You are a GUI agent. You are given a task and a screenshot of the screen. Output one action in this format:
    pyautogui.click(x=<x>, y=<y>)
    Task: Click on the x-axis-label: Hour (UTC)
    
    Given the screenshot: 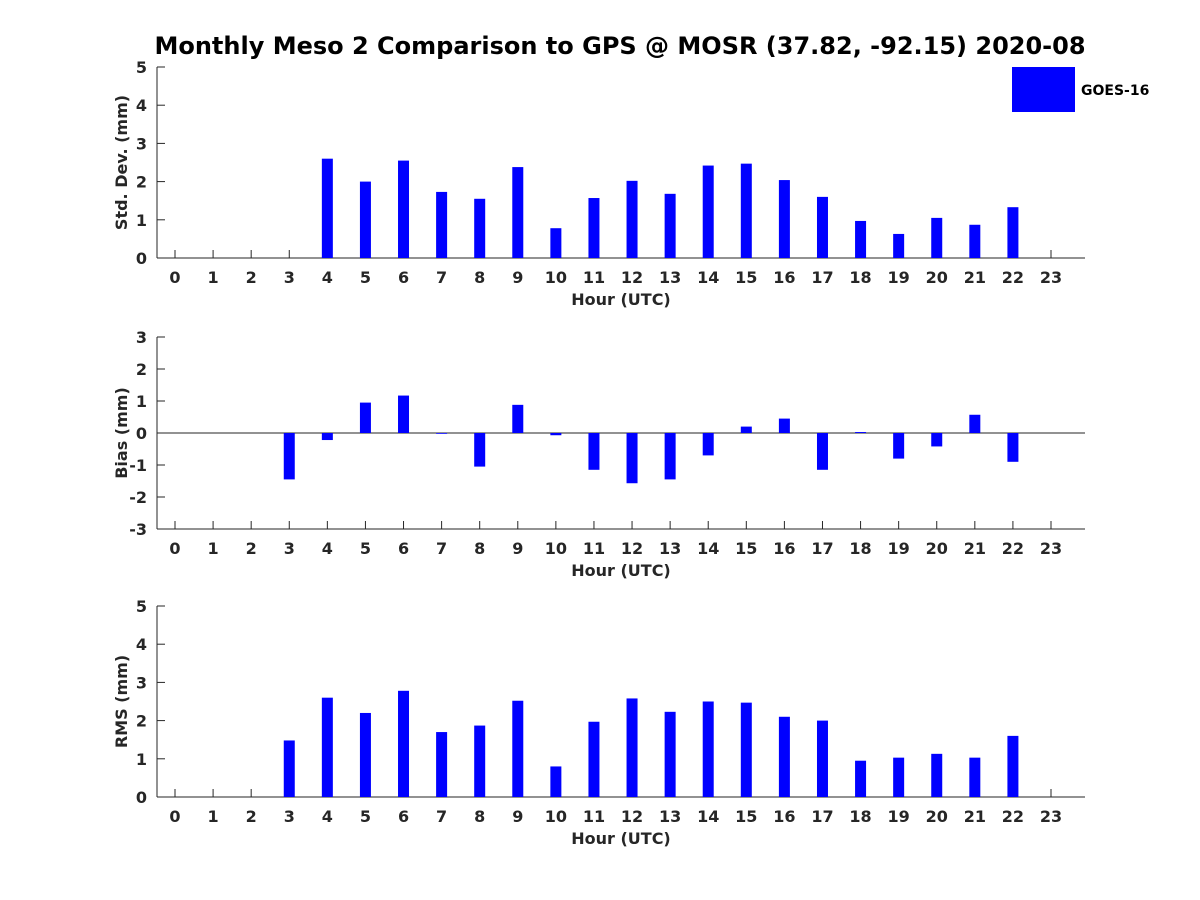 What is the action you would take?
    pyautogui.click(x=621, y=299)
    